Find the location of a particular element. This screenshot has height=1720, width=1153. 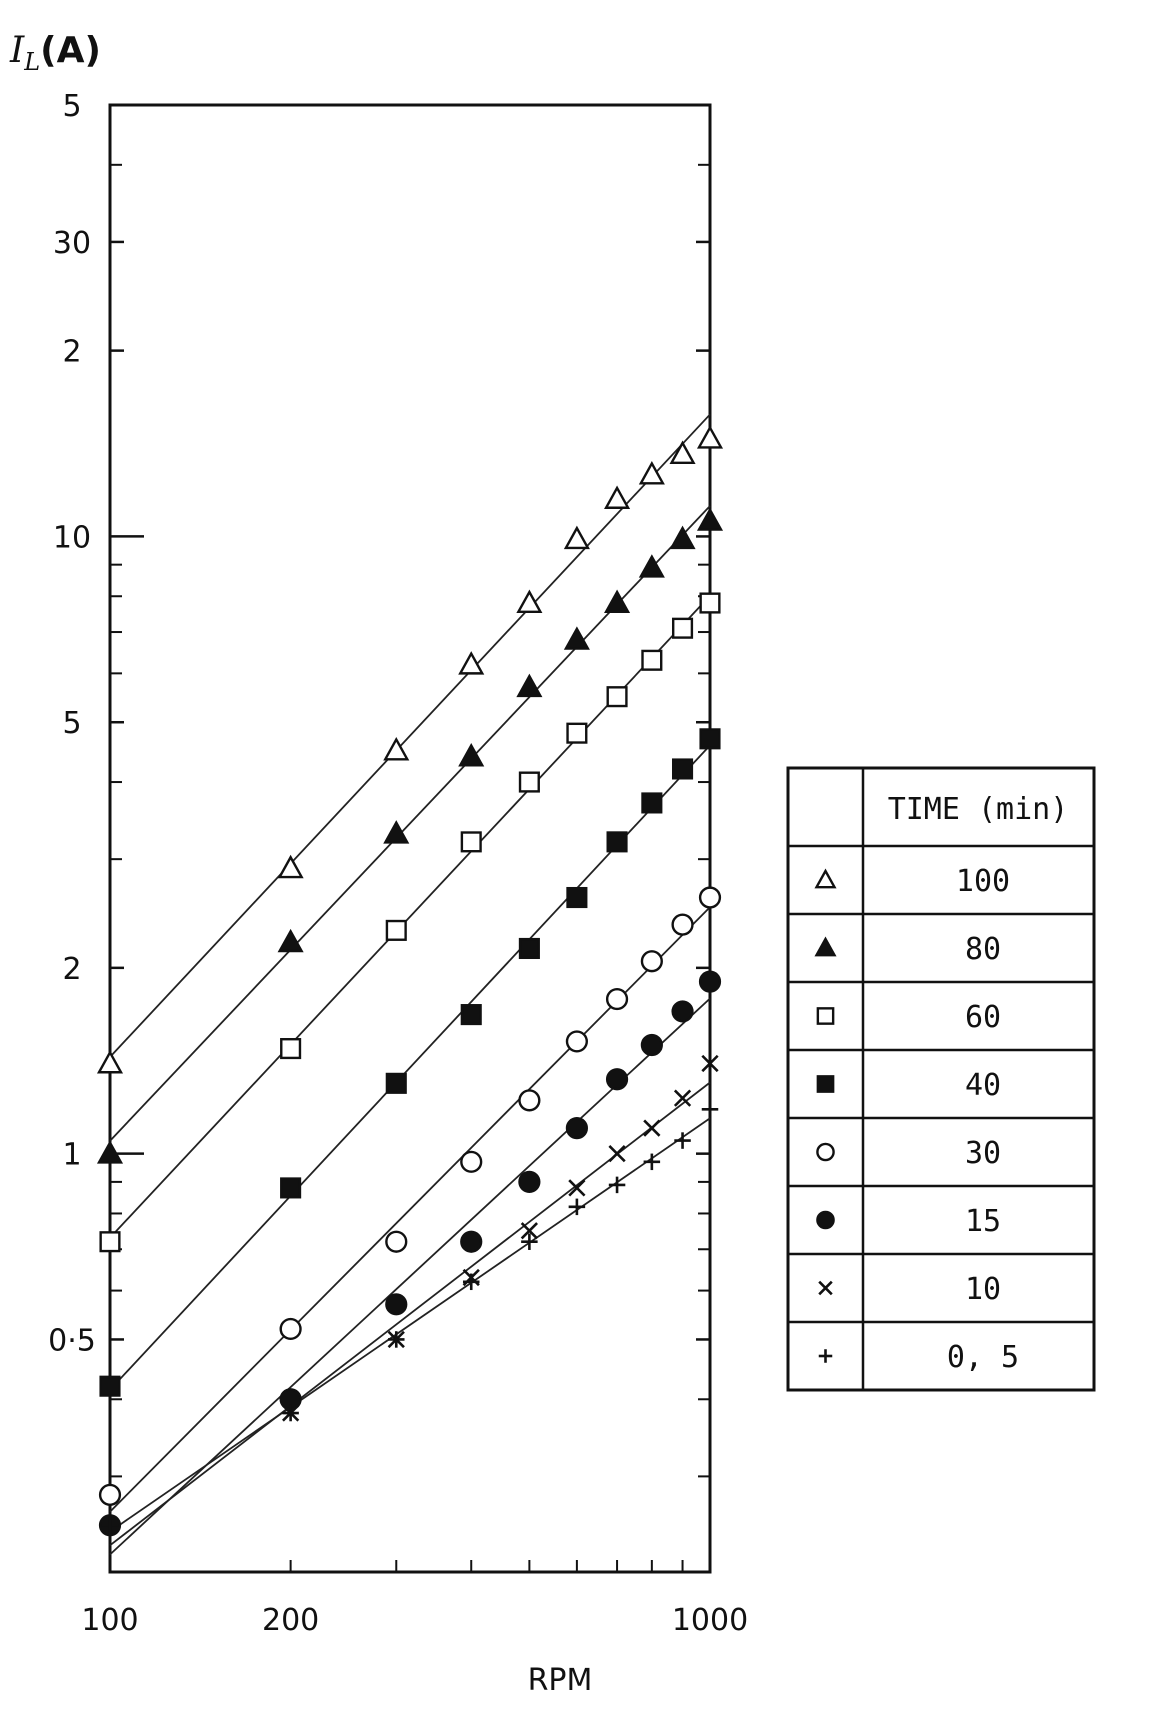

y-tick-label: 5 is located at coordinates (71, 106).